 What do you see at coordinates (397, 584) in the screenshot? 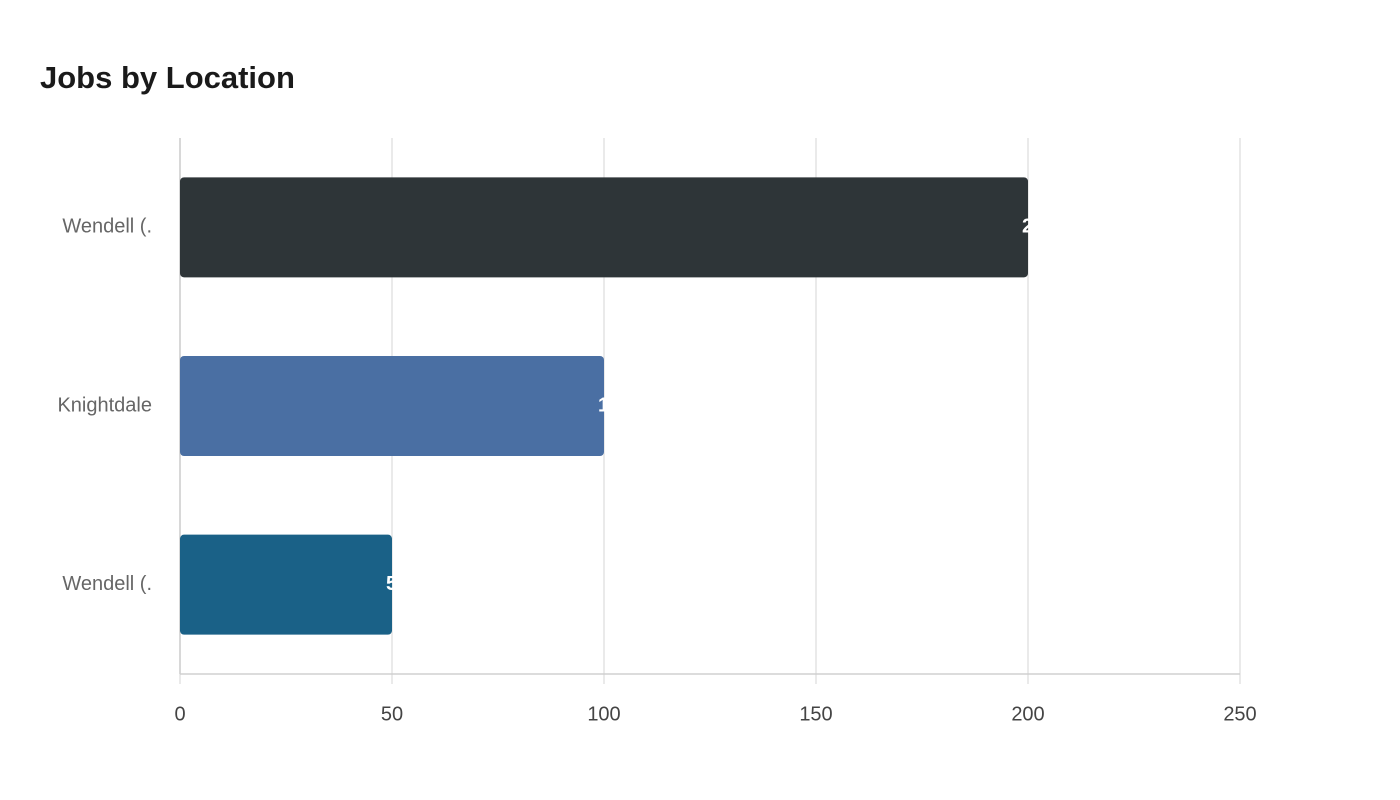
I see `value-label: 50` at bounding box center [397, 584].